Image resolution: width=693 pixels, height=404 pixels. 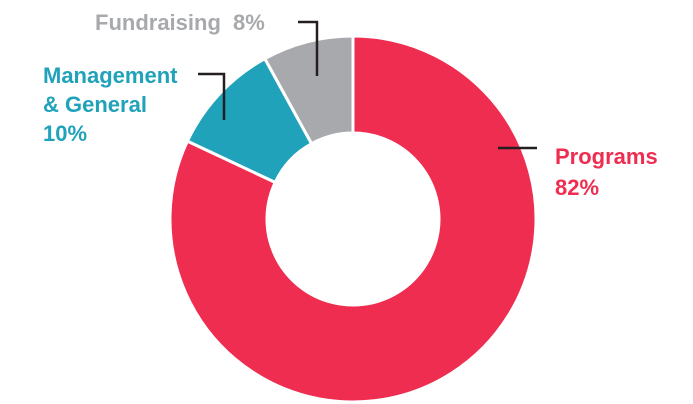 What do you see at coordinates (158, 22) in the screenshot?
I see `label-fundraising-name: Fundraising` at bounding box center [158, 22].